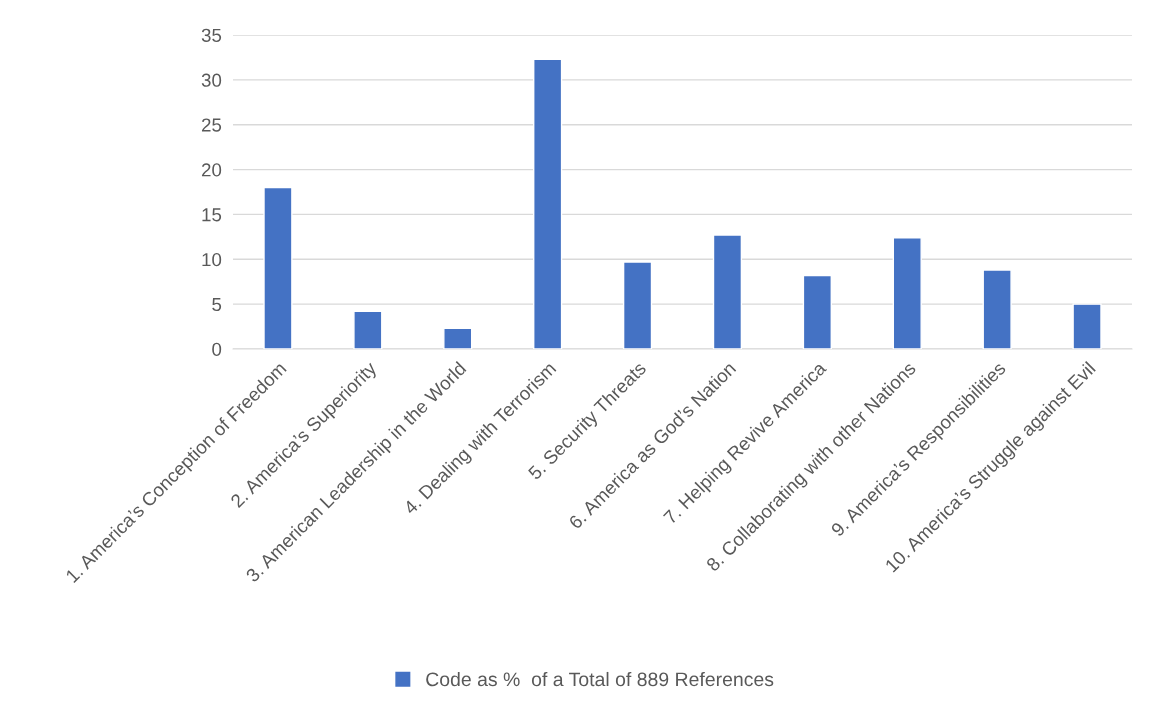 The image size is (1152, 717). Describe the element at coordinates (211, 170) in the screenshot. I see `y-tick-label: 20` at that location.